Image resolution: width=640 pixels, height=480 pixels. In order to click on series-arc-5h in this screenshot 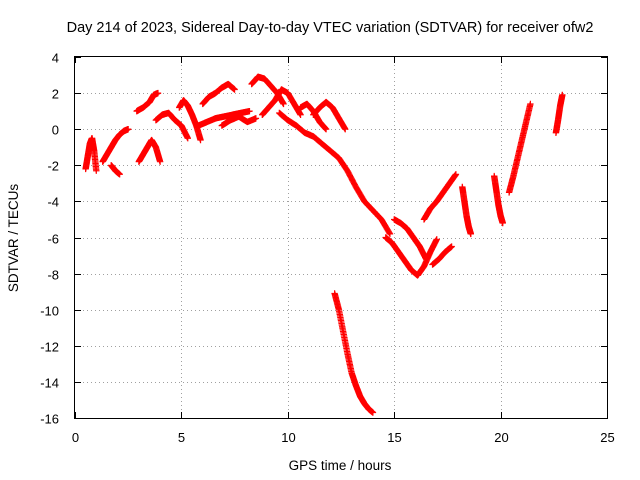, I will do `click(190, 120)`.